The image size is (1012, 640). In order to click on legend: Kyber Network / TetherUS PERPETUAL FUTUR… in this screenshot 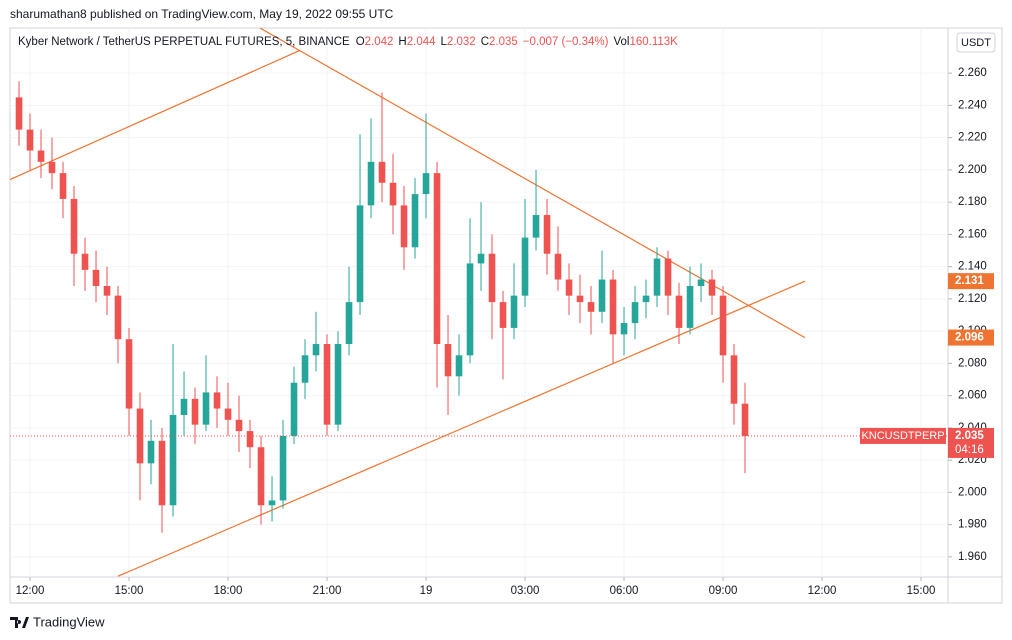, I will do `click(348, 42)`.